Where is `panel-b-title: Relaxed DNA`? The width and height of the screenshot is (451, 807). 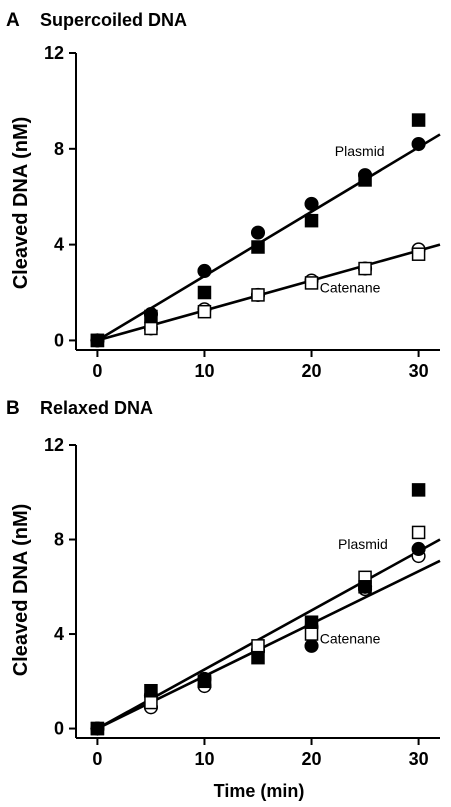
panel-b-title: Relaxed DNA is located at coordinates (96, 408).